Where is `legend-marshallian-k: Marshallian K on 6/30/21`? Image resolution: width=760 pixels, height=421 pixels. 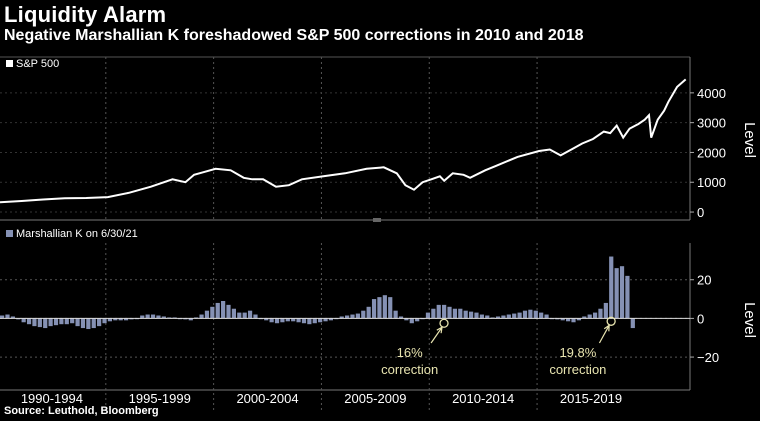 legend-marshallian-k: Marshallian K on 6/30/21 is located at coordinates (72, 234).